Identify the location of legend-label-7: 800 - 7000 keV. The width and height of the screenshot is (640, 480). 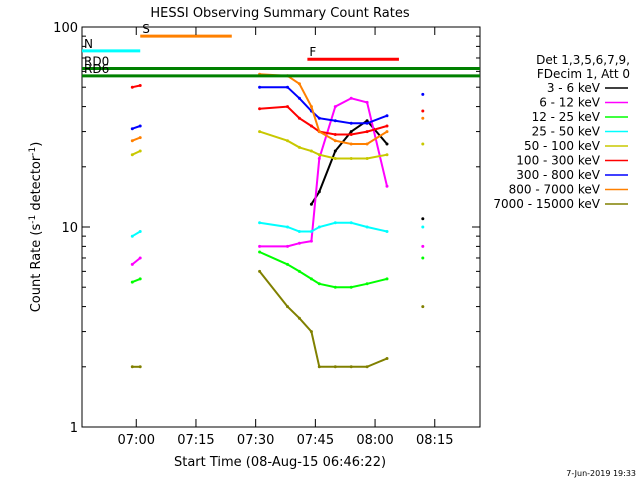
(555, 190).